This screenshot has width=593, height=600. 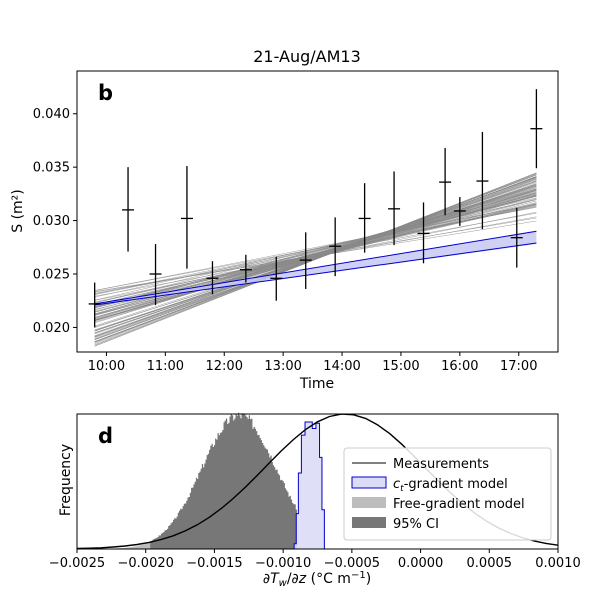 I want to click on x-tick-label: 10:00, so click(x=106, y=366).